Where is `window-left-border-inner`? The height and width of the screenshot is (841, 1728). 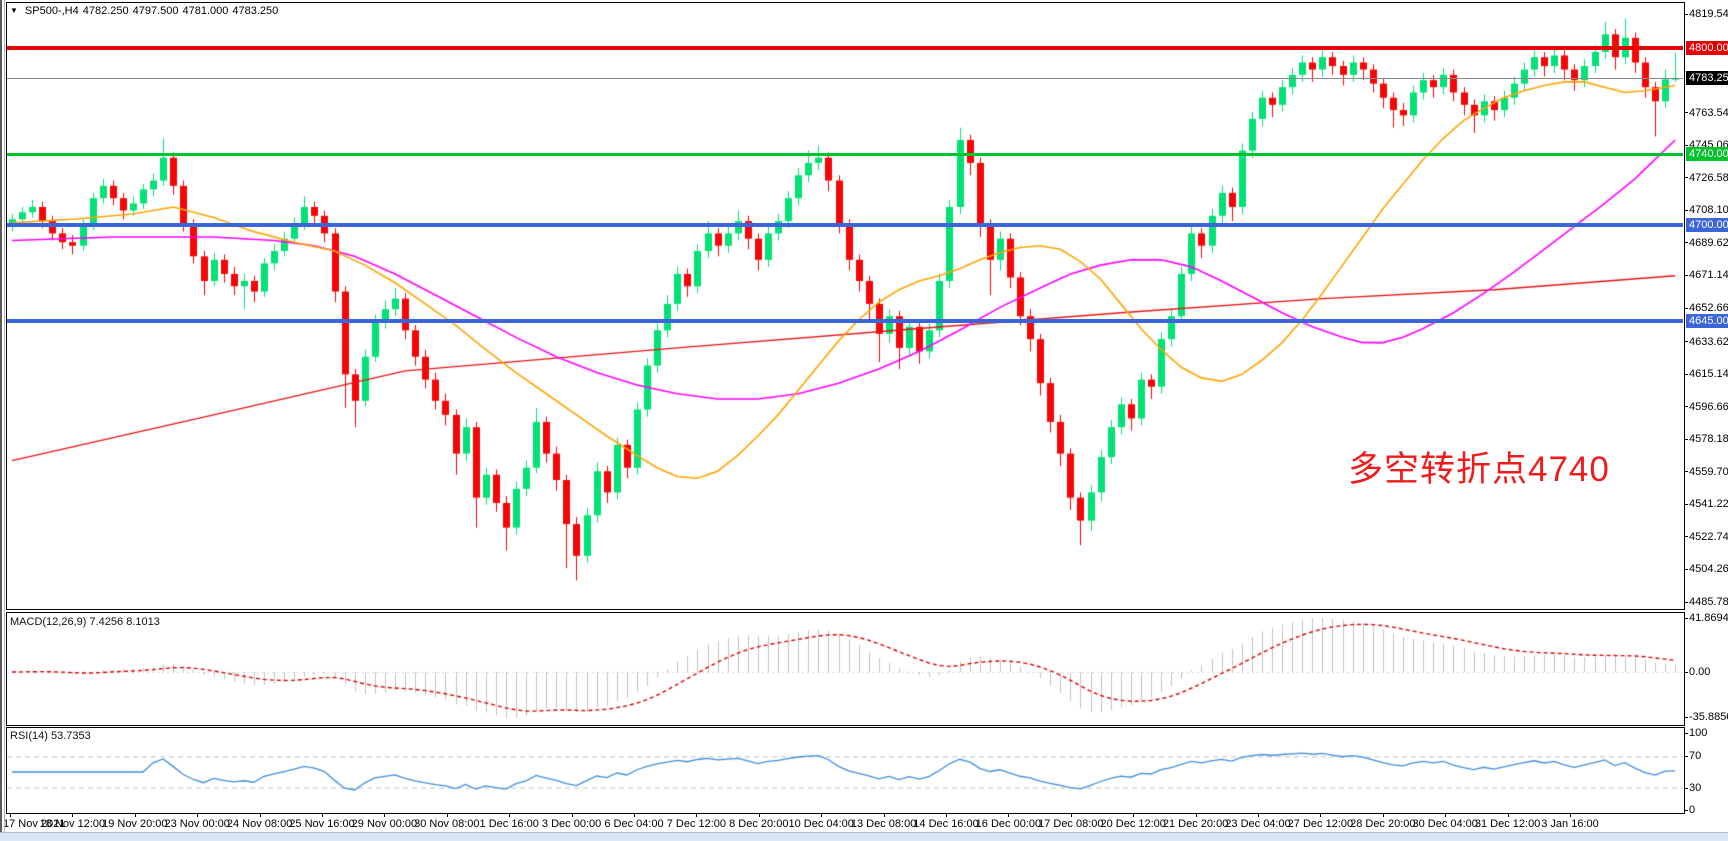 window-left-border-inner is located at coordinates (4, 416).